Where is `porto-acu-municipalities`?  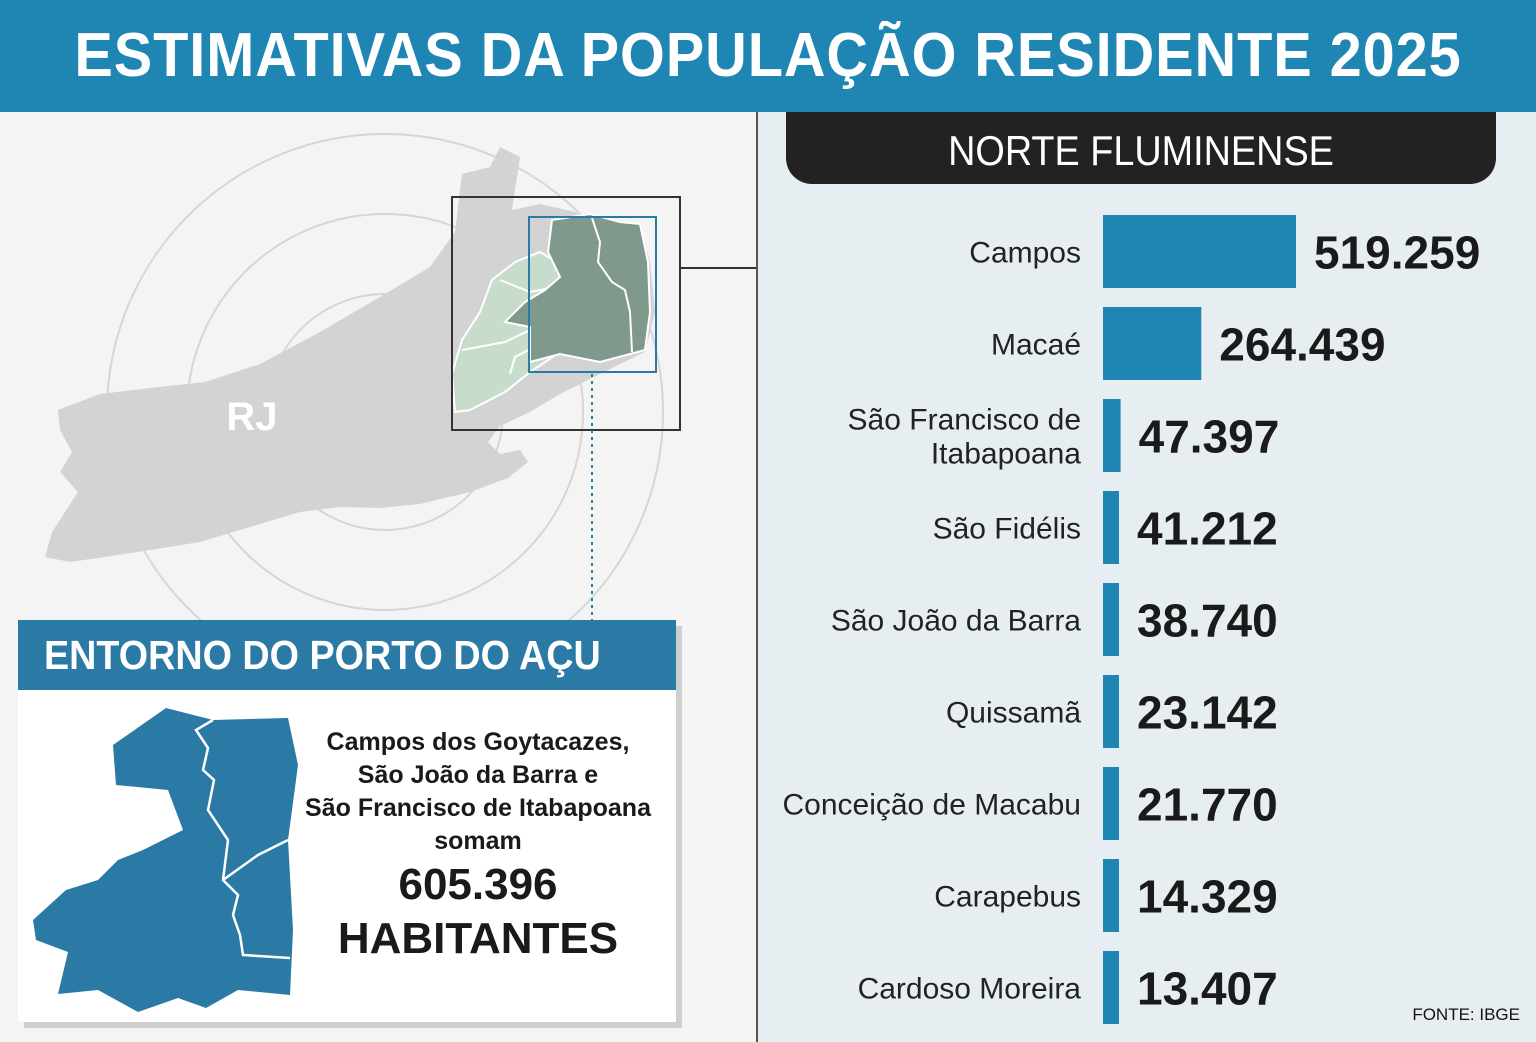
porto-acu-municipalities is located at coordinates (577, 288).